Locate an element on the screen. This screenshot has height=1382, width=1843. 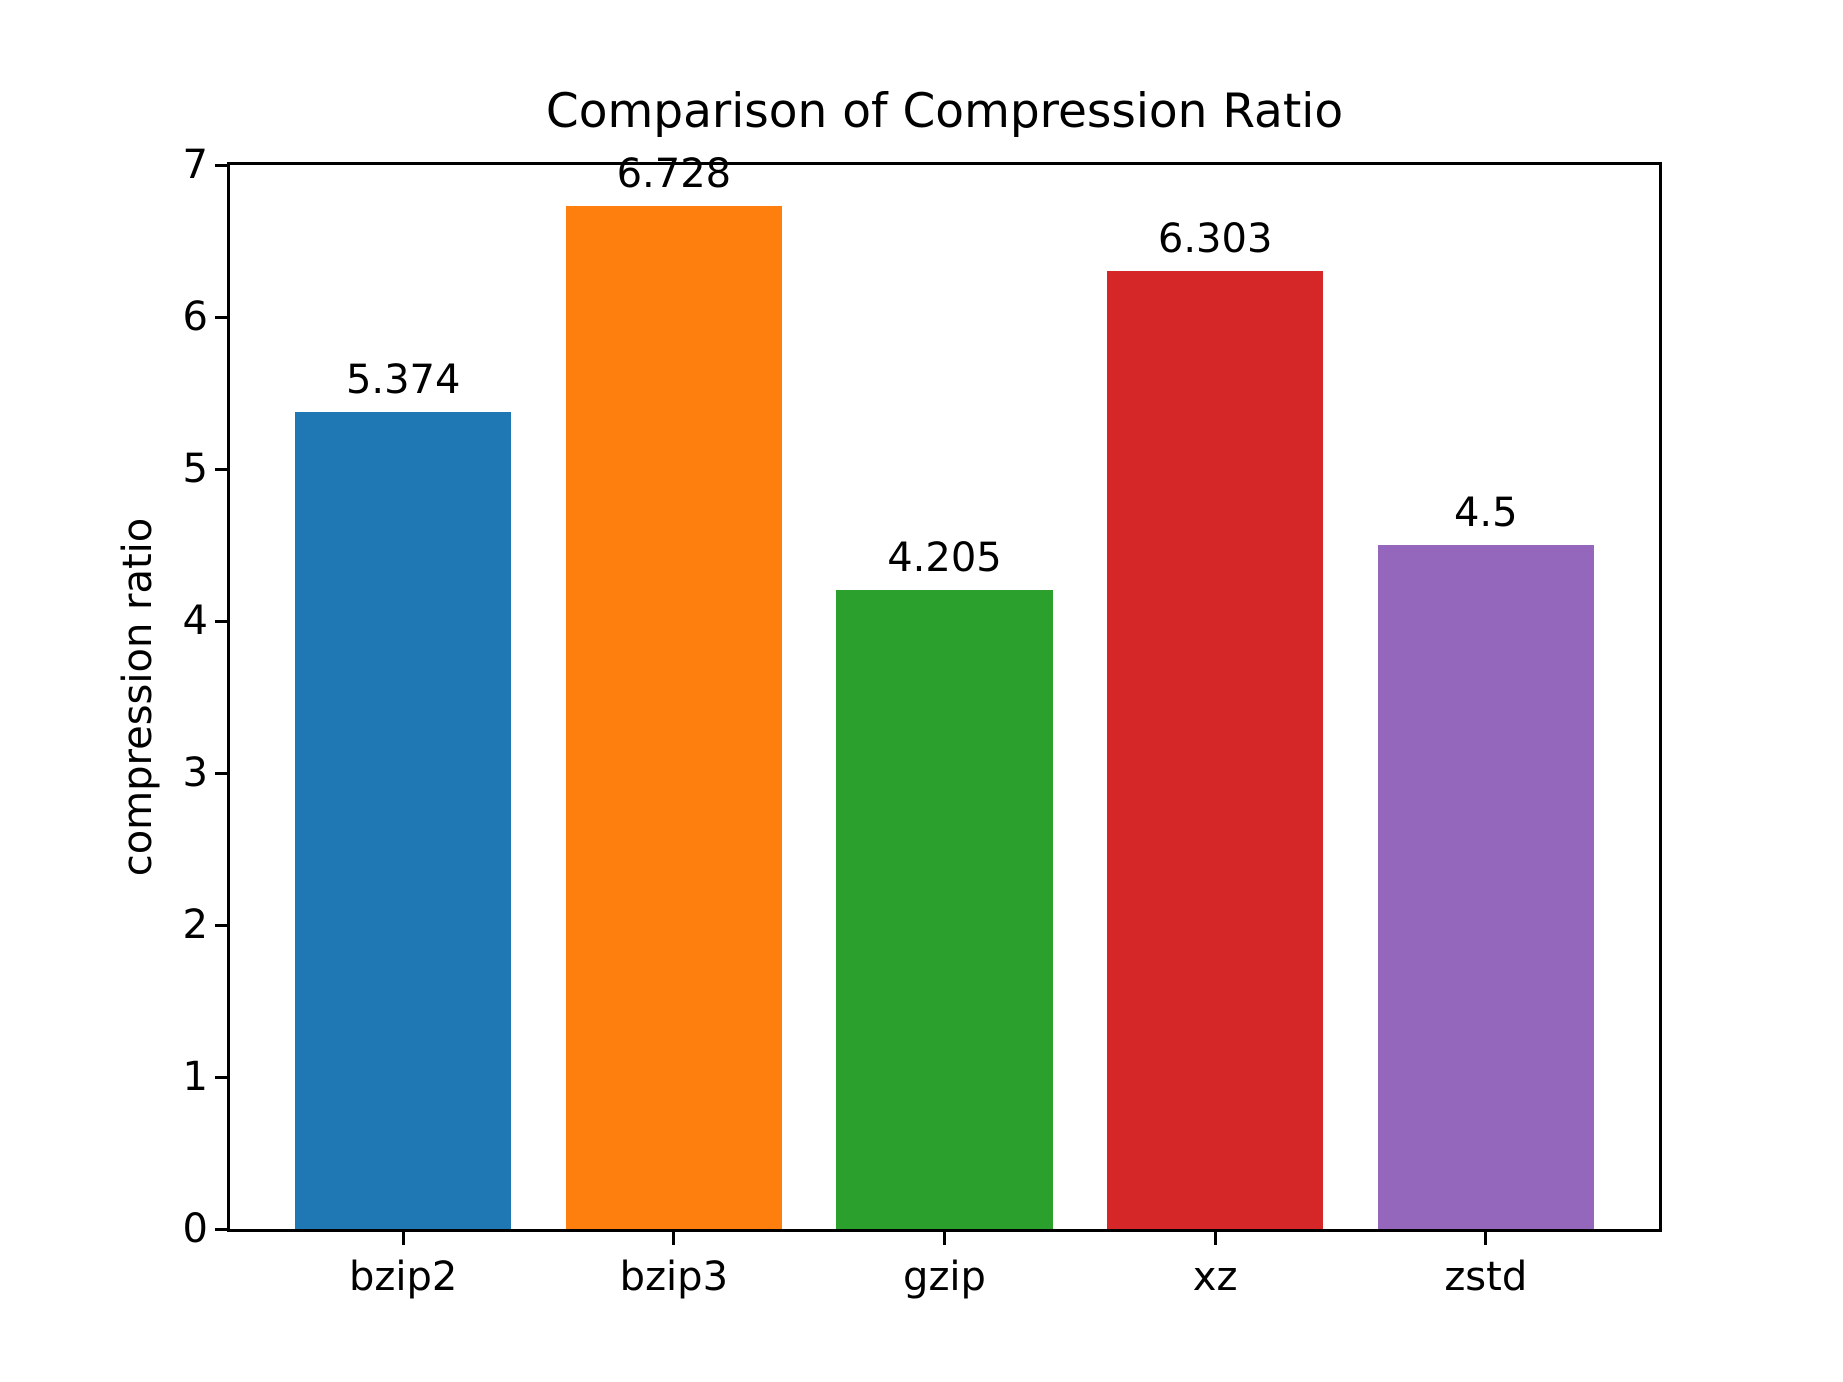
x-tick-label-xz: xz is located at coordinates (1215, 1277).